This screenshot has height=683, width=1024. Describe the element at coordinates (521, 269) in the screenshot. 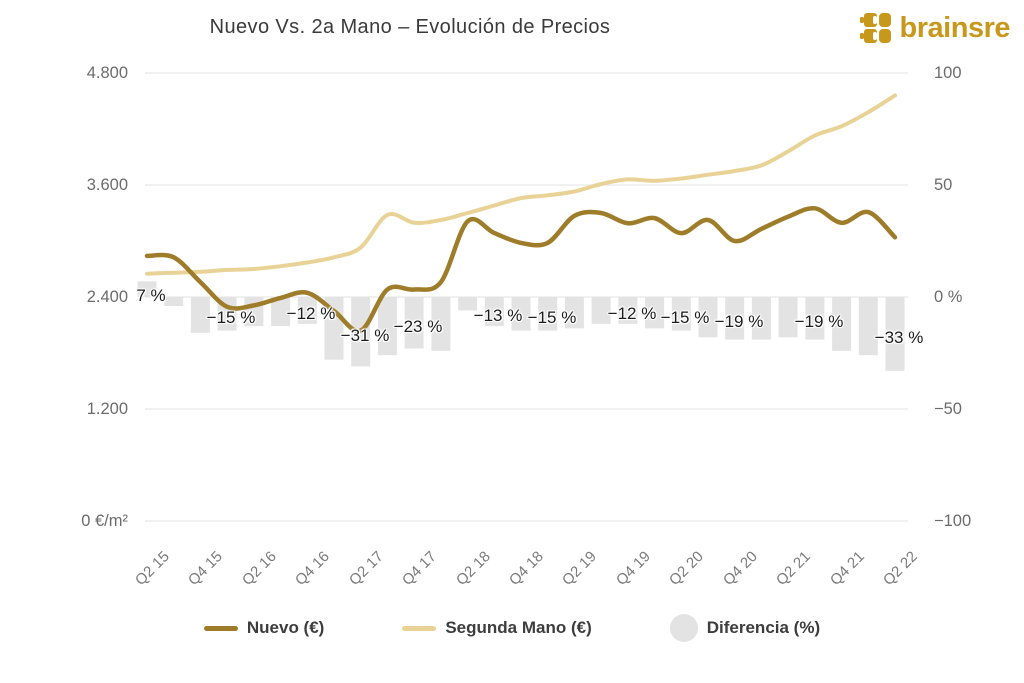

I see `nuevo-line` at that location.